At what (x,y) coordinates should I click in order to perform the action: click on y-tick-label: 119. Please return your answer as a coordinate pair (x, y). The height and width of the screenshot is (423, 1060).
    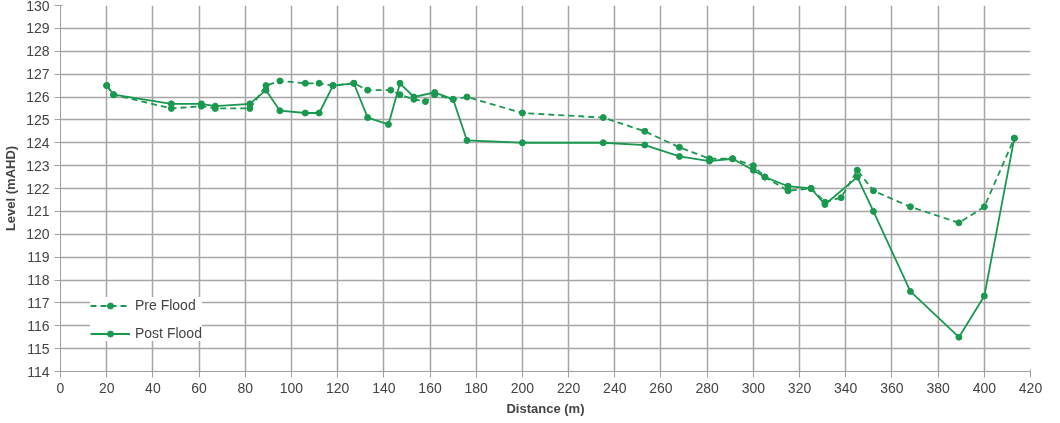
    Looking at the image, I should click on (38, 257).